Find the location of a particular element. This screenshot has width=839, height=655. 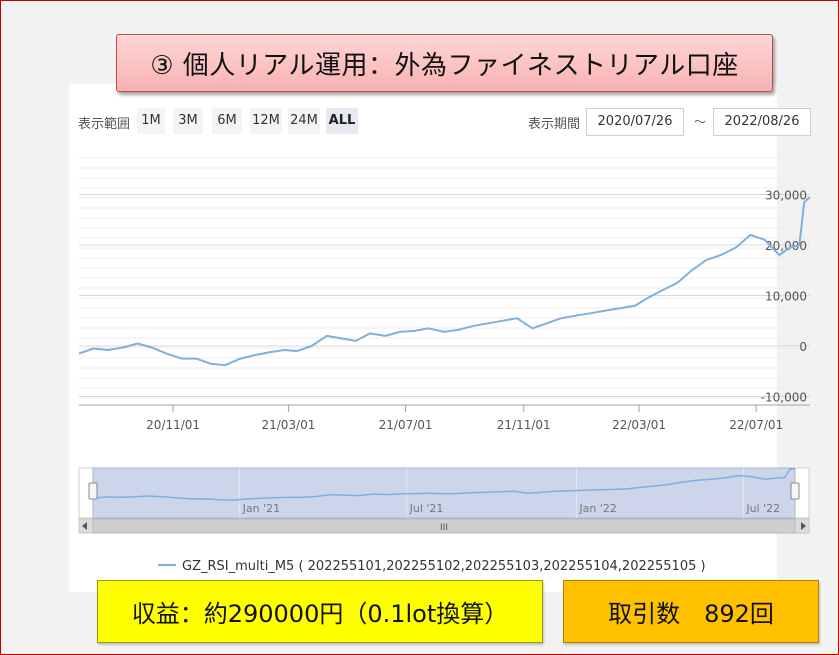

trades-text: 取引数 892回 is located at coordinates (691, 614).